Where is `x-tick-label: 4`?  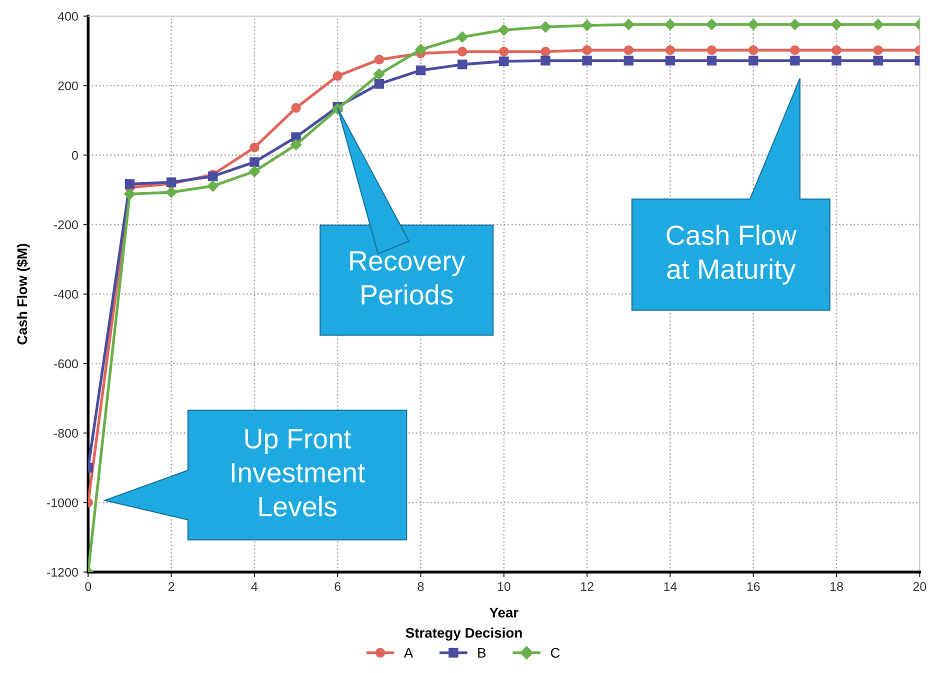
x-tick-label: 4 is located at coordinates (254, 586).